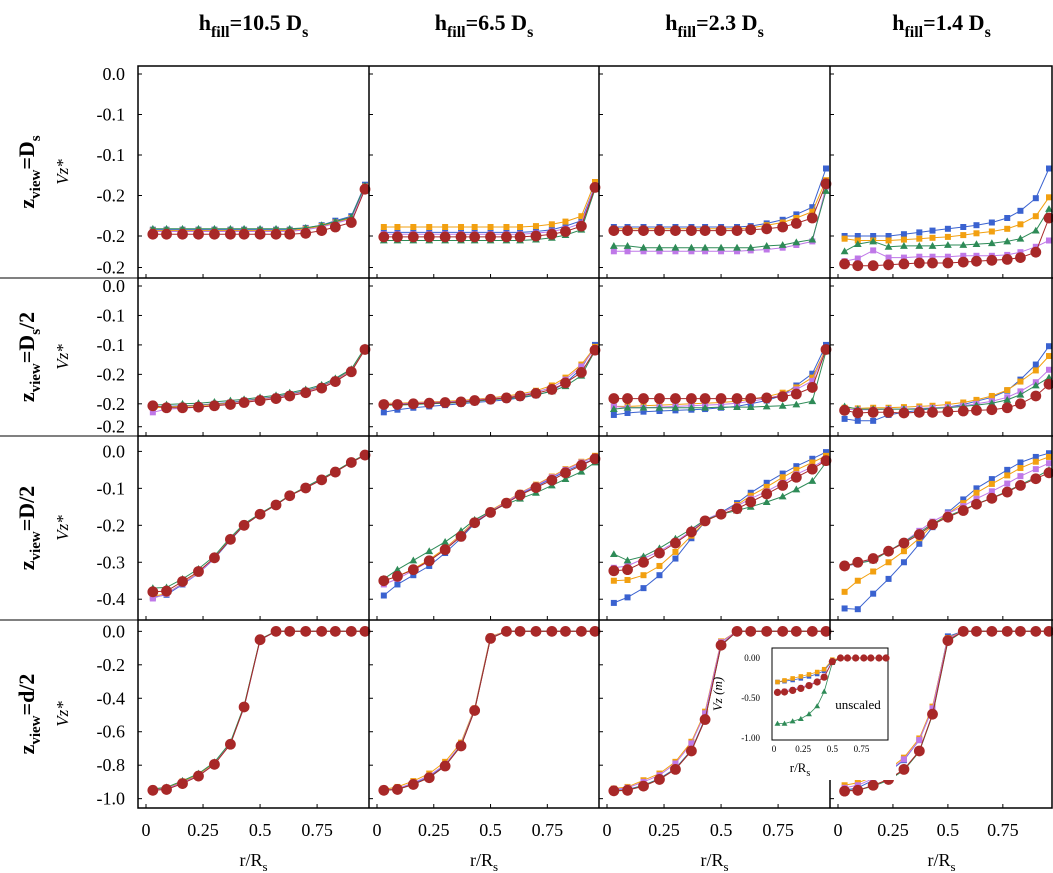 This screenshot has height=873, width=1053. I want to click on inset-data-point-s2, so click(824, 669).